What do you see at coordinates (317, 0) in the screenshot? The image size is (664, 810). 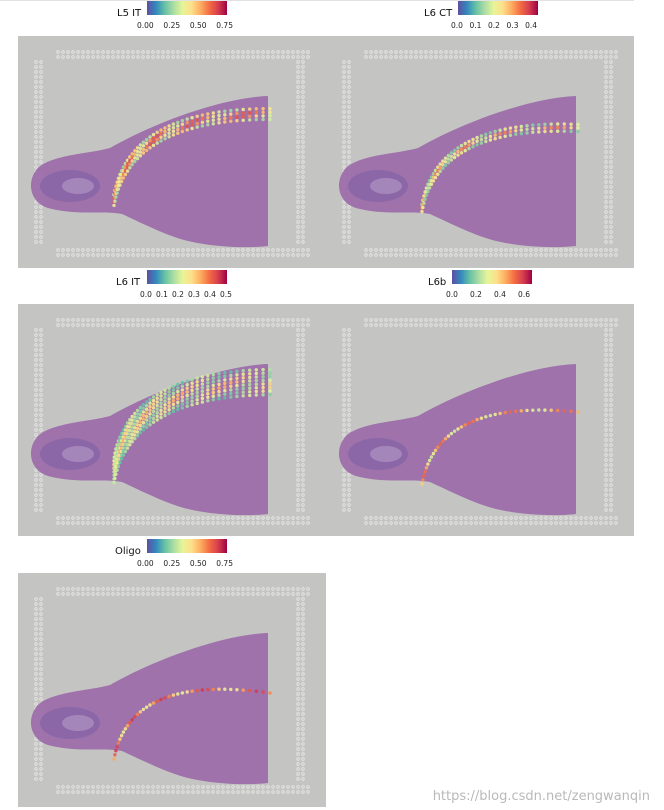 I see `top-divider-line` at bounding box center [317, 0].